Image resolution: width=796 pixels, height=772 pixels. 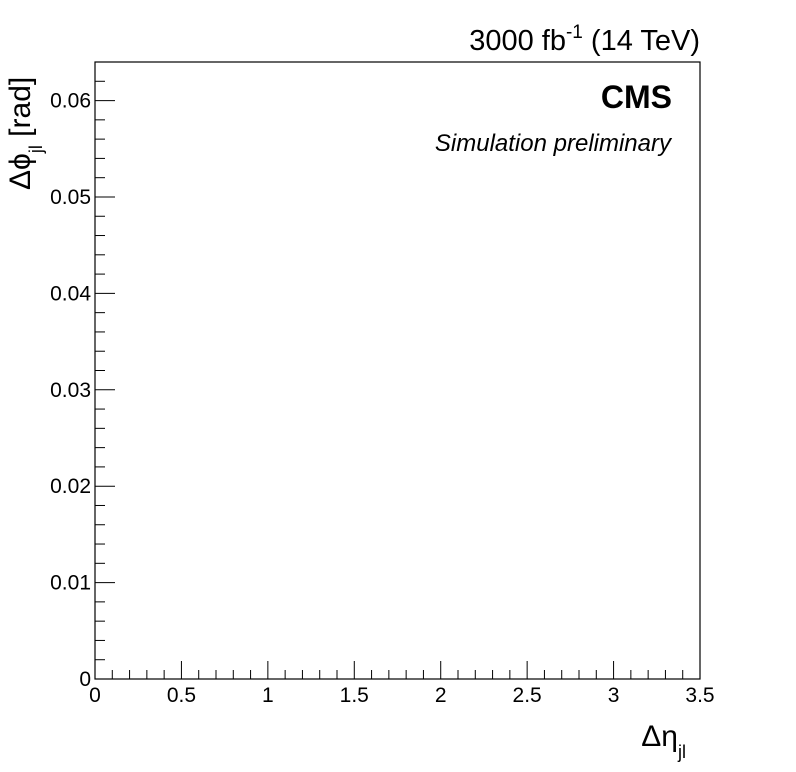 What do you see at coordinates (636, 97) in the screenshot?
I see `experiment-label: CMS` at bounding box center [636, 97].